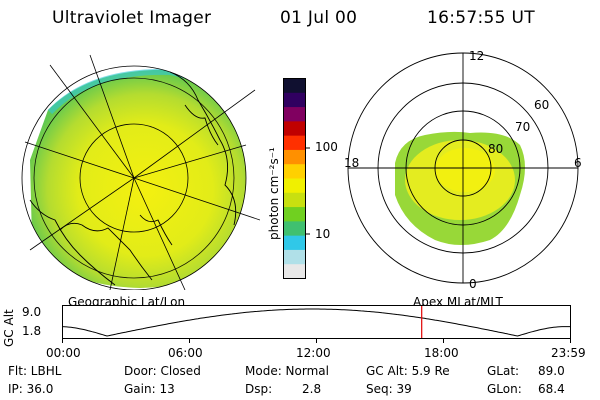 This screenshot has width=600, height=400. Describe the element at coordinates (568, 353) in the screenshot. I see `xtick-2359: 23:59` at that location.